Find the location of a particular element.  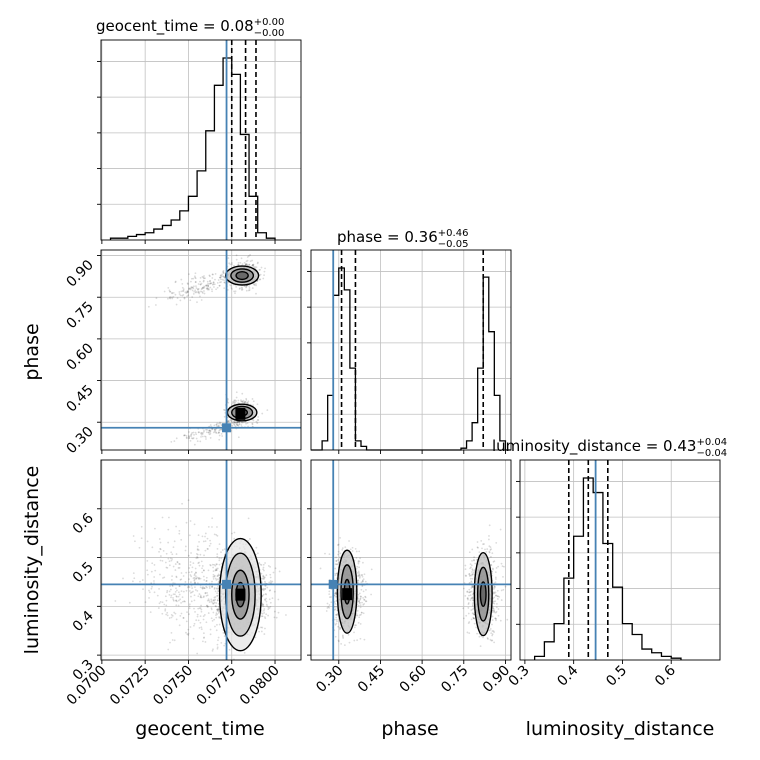

x-axis-label-luminosity-distance: luminosity_distance is located at coordinates (620, 729).